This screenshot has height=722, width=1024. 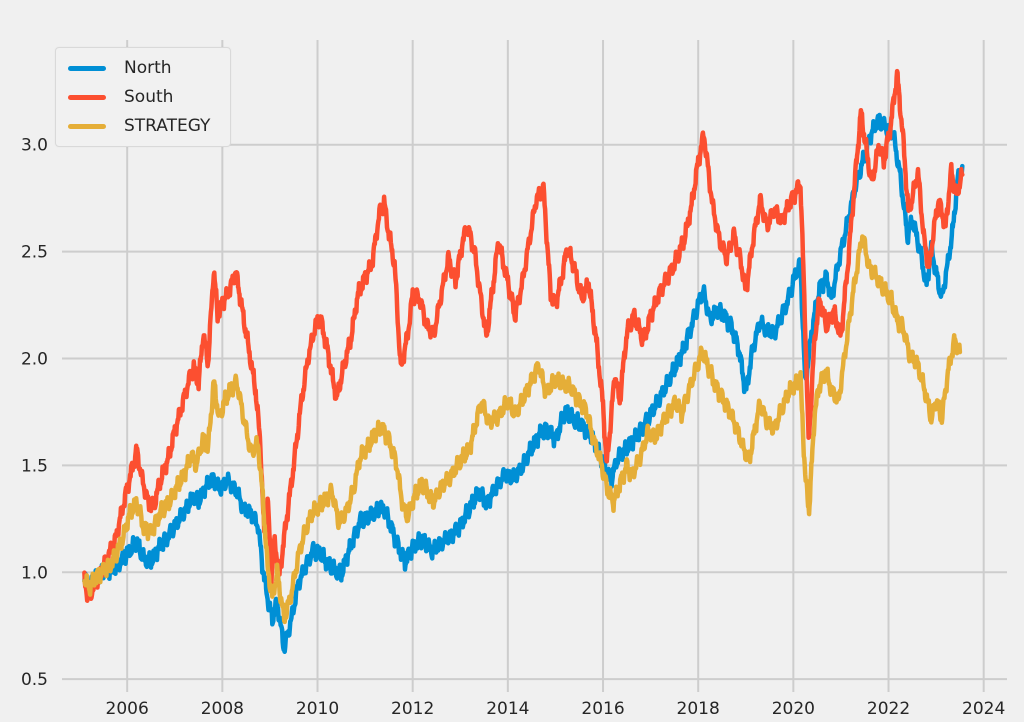 What do you see at coordinates (793, 709) in the screenshot?
I see `x-tick-label: 2020` at bounding box center [793, 709].